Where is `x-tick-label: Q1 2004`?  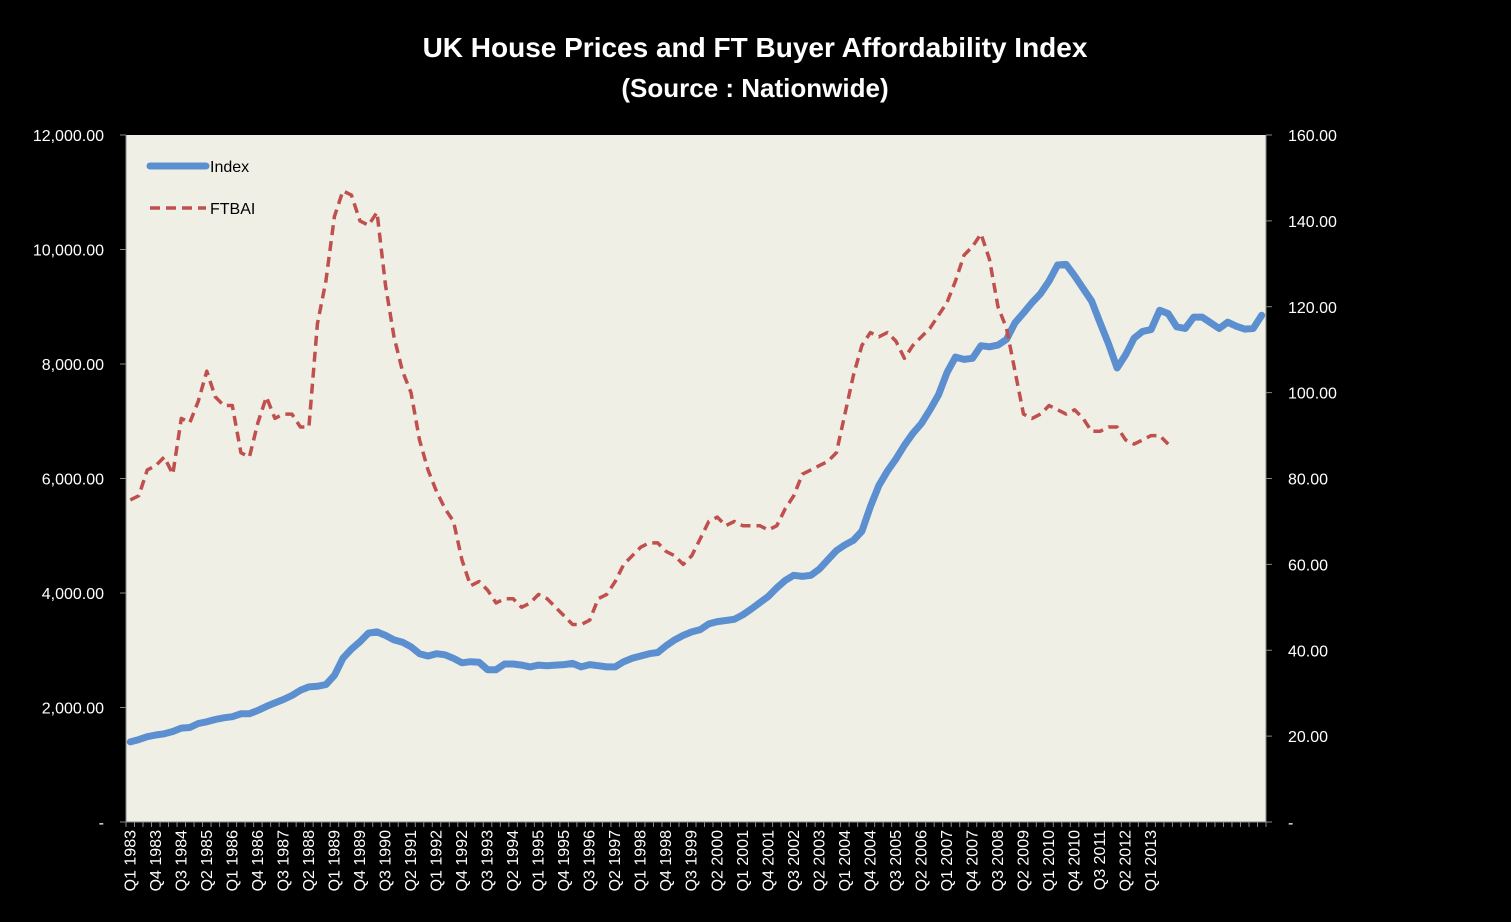 x-tick-label: Q1 2004 is located at coordinates (845, 860).